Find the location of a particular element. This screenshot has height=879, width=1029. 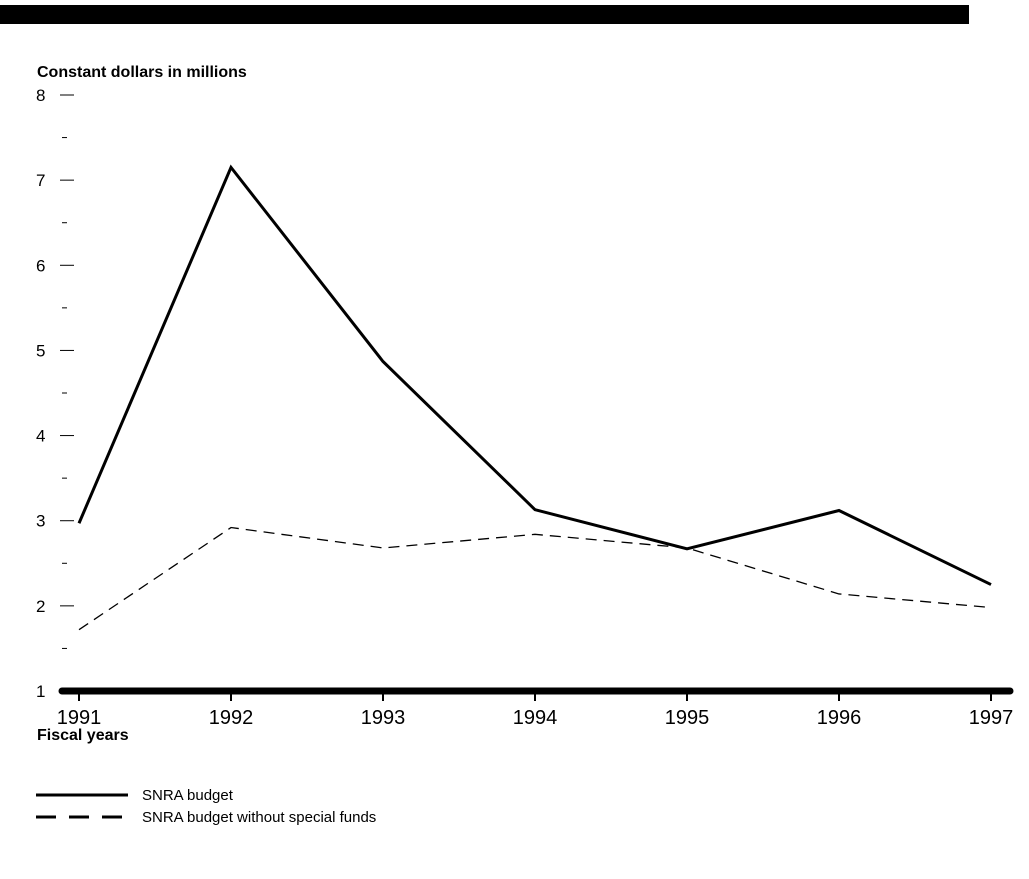

y-tick-label: 5 is located at coordinates (40, 350).